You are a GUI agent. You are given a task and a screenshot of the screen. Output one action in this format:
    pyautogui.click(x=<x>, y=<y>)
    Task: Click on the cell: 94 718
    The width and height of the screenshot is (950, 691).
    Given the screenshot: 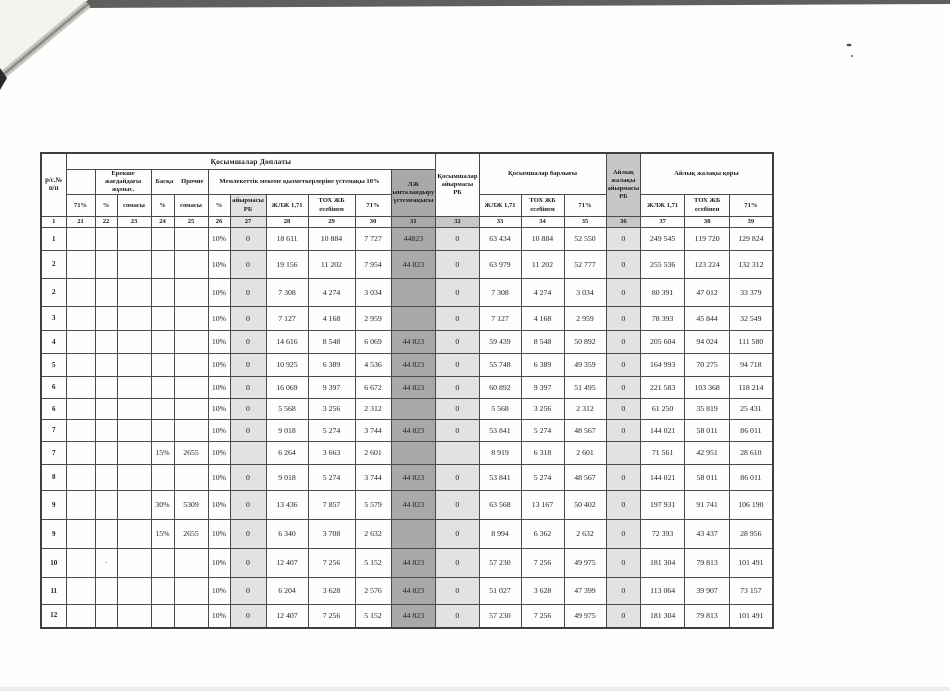 What is the action you would take?
    pyautogui.click(x=751, y=365)
    